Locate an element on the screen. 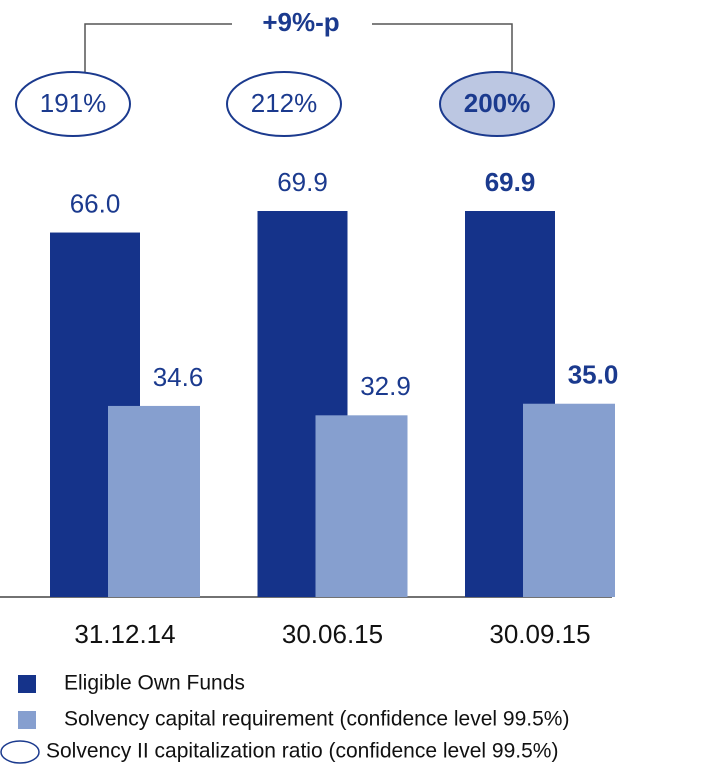 This screenshot has height=766, width=711. ratio-label: 212% is located at coordinates (284, 103).